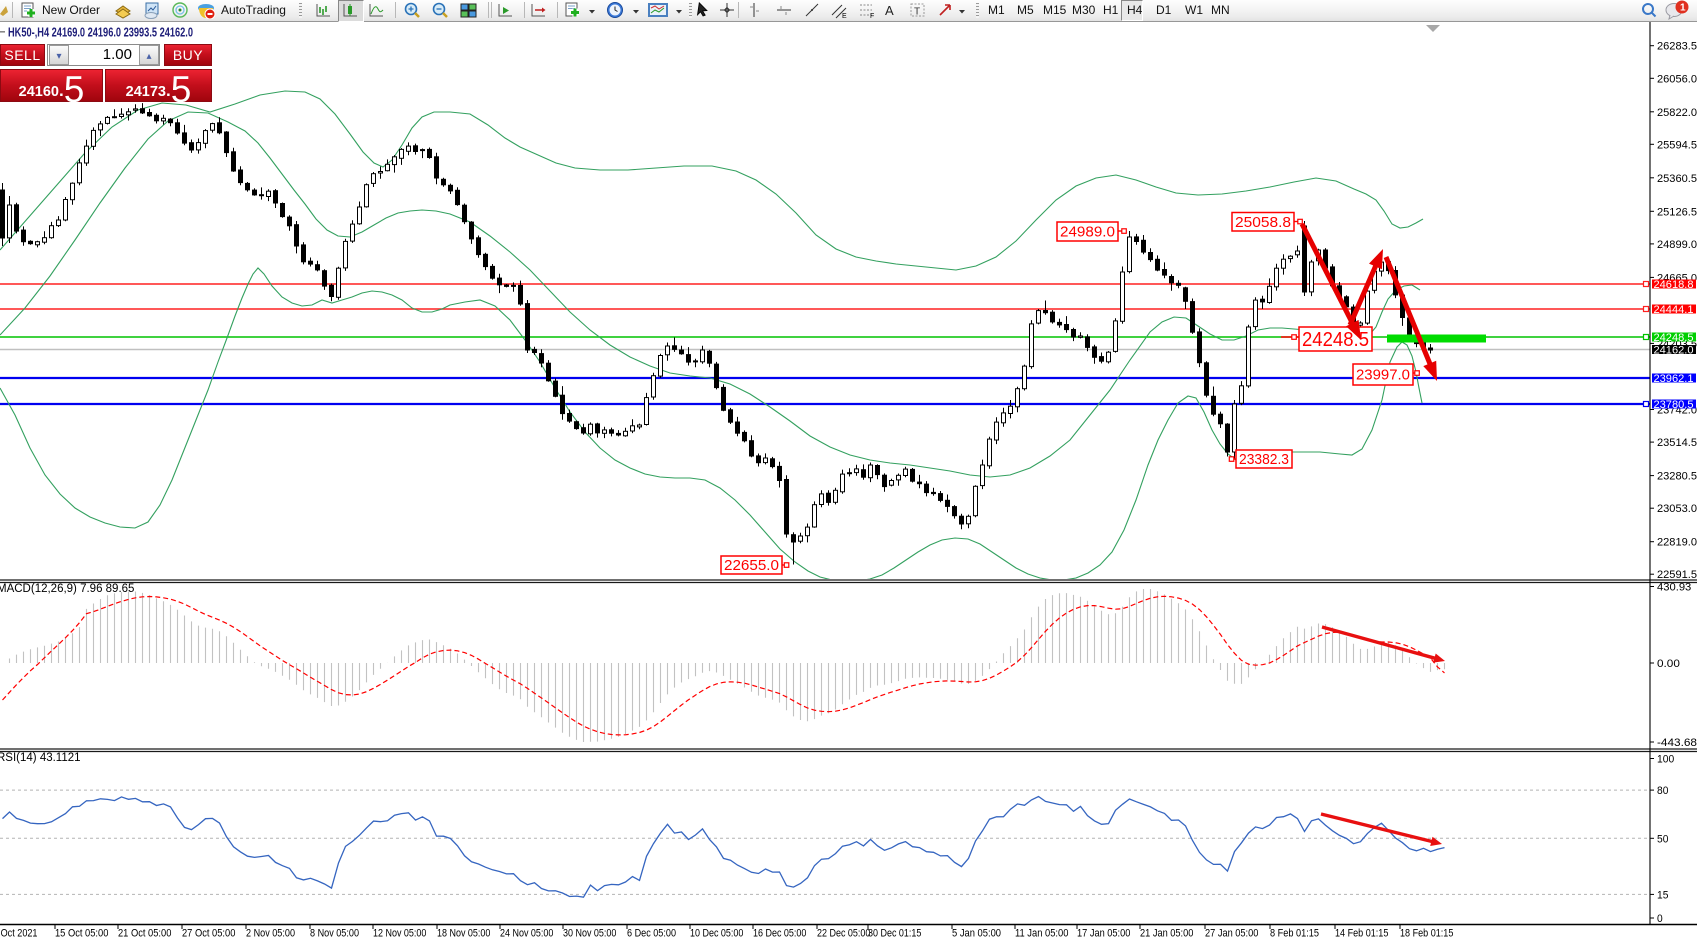 Image resolution: width=1697 pixels, height=940 pixels. I want to click on svg-text: 8 Nov 05:00, so click(334, 934).